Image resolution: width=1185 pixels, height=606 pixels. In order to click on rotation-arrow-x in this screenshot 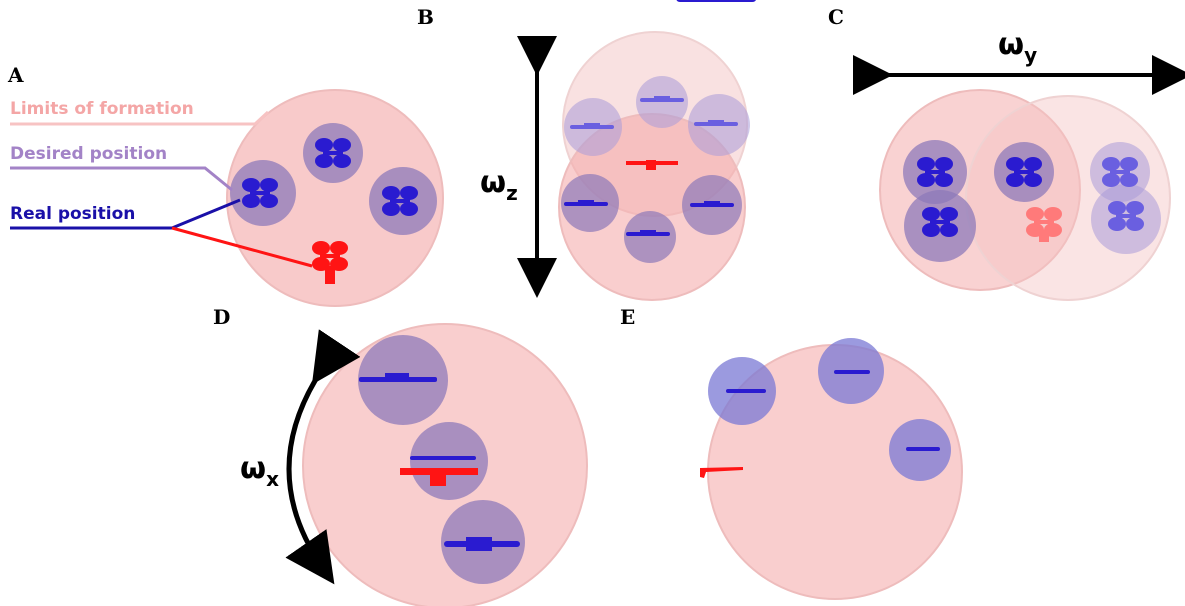, I will do `click(323, 457)`.